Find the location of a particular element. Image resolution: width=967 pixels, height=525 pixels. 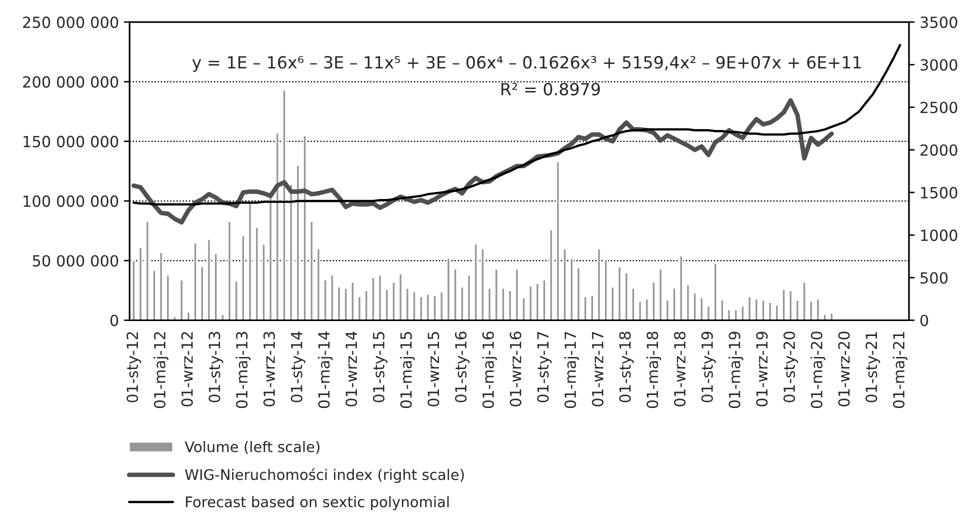

x-tick-label: 01-sty-21 is located at coordinates (873, 367).